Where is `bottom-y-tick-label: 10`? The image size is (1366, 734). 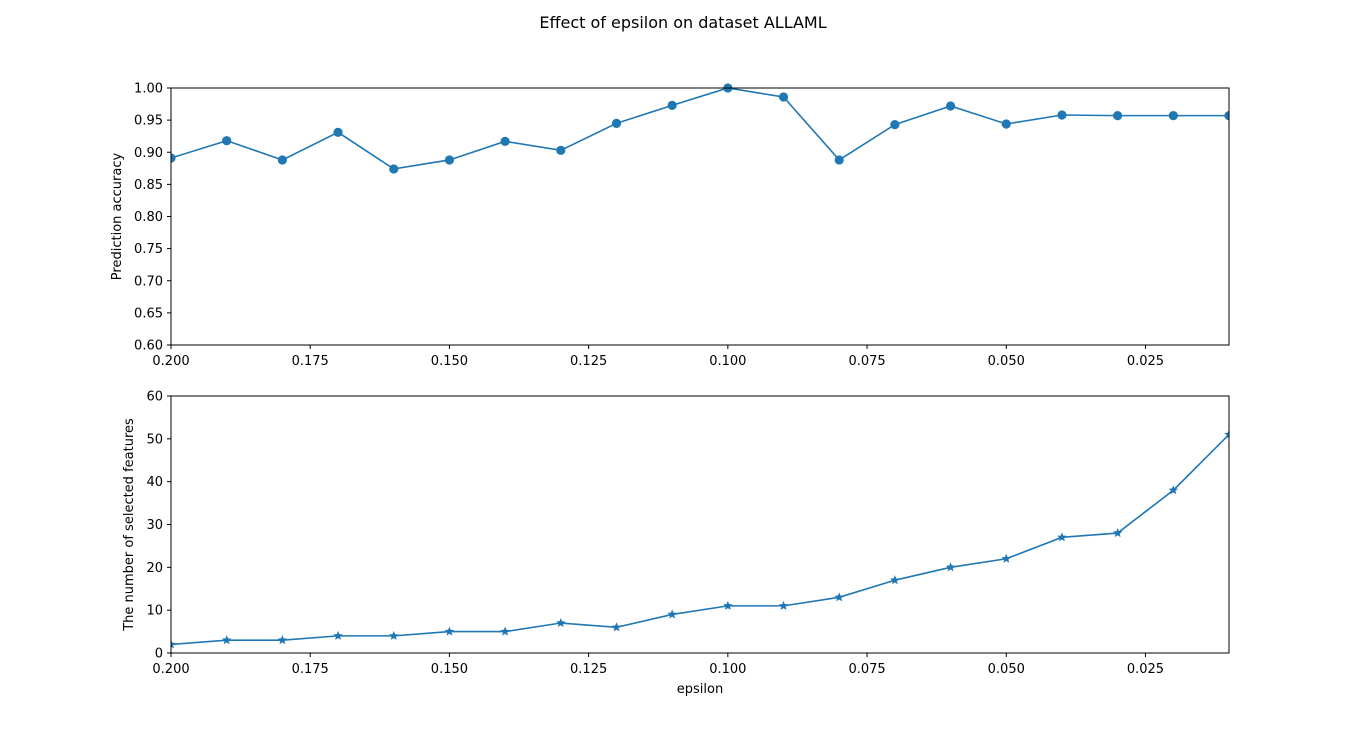
bottom-y-tick-label: 10 is located at coordinates (154, 611).